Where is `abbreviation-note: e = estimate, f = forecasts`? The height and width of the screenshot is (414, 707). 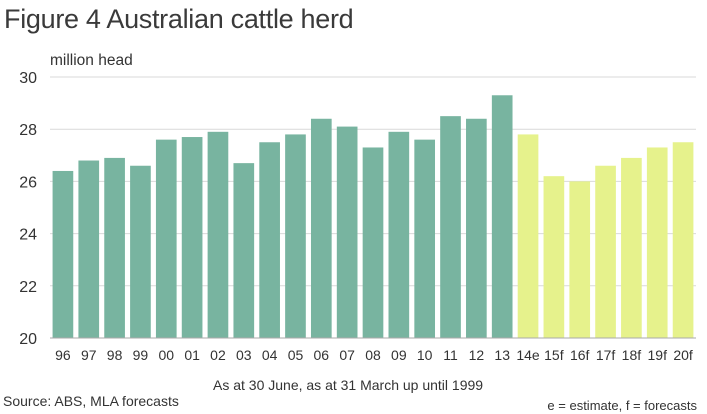 abbreviation-note: e = estimate, f = forecasts is located at coordinates (622, 405).